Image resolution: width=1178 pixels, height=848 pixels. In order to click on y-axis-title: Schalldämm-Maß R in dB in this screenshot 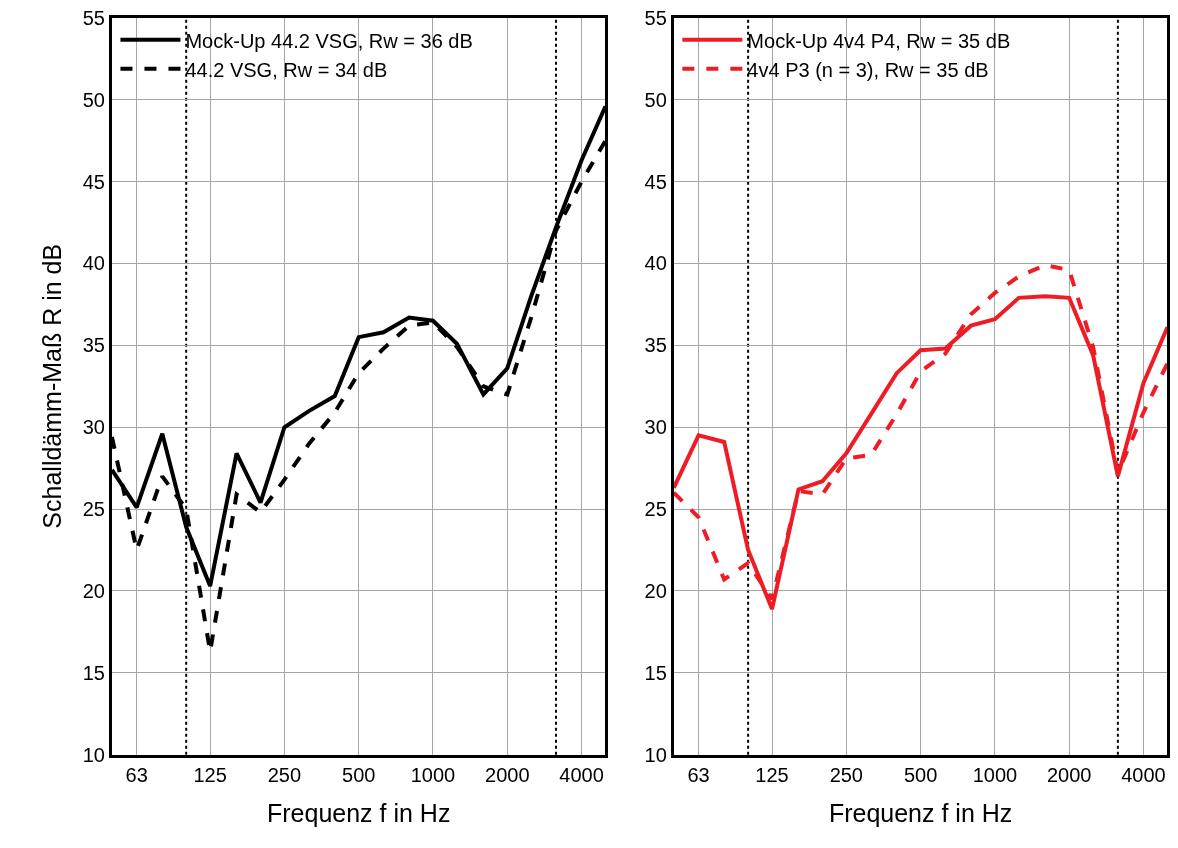, I will do `click(52, 386)`.